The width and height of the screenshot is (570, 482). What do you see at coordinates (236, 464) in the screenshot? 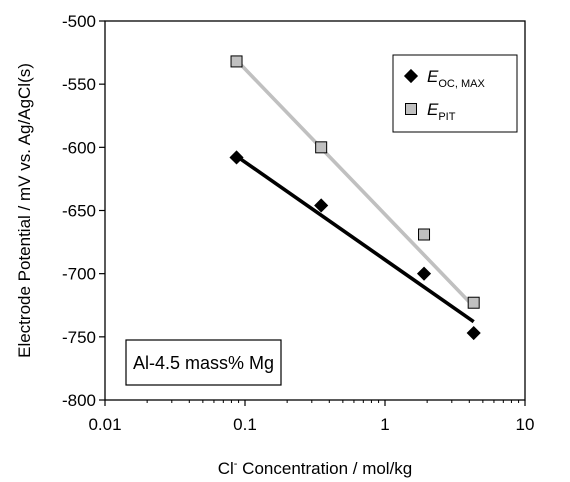
I see `x-axis-title-superscript: -` at bounding box center [236, 464].